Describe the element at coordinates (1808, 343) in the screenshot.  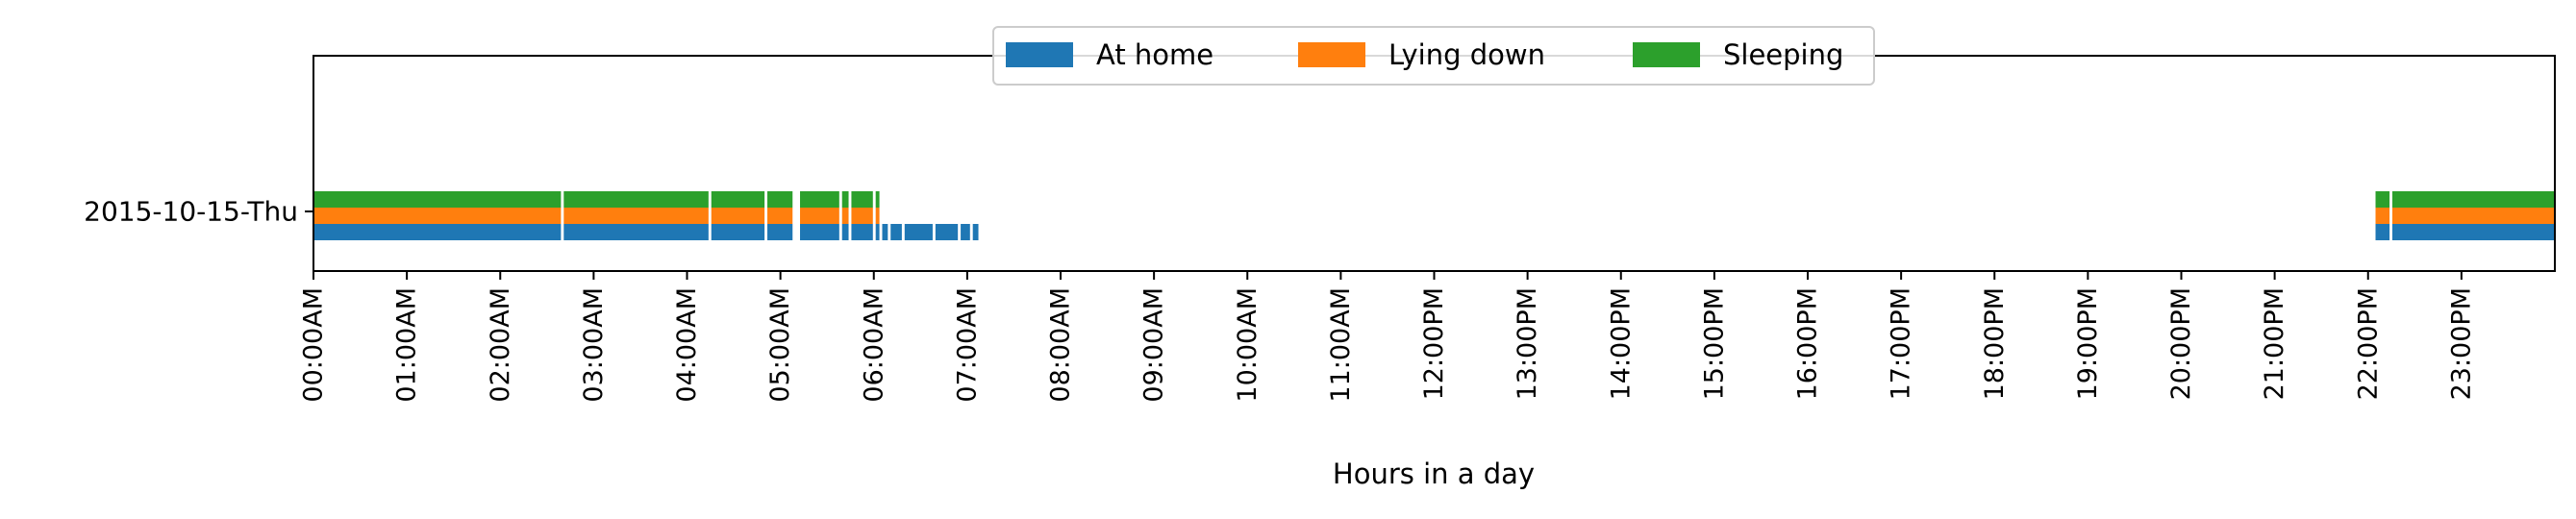
I see `x-tick-label: 16:00PM` at that location.